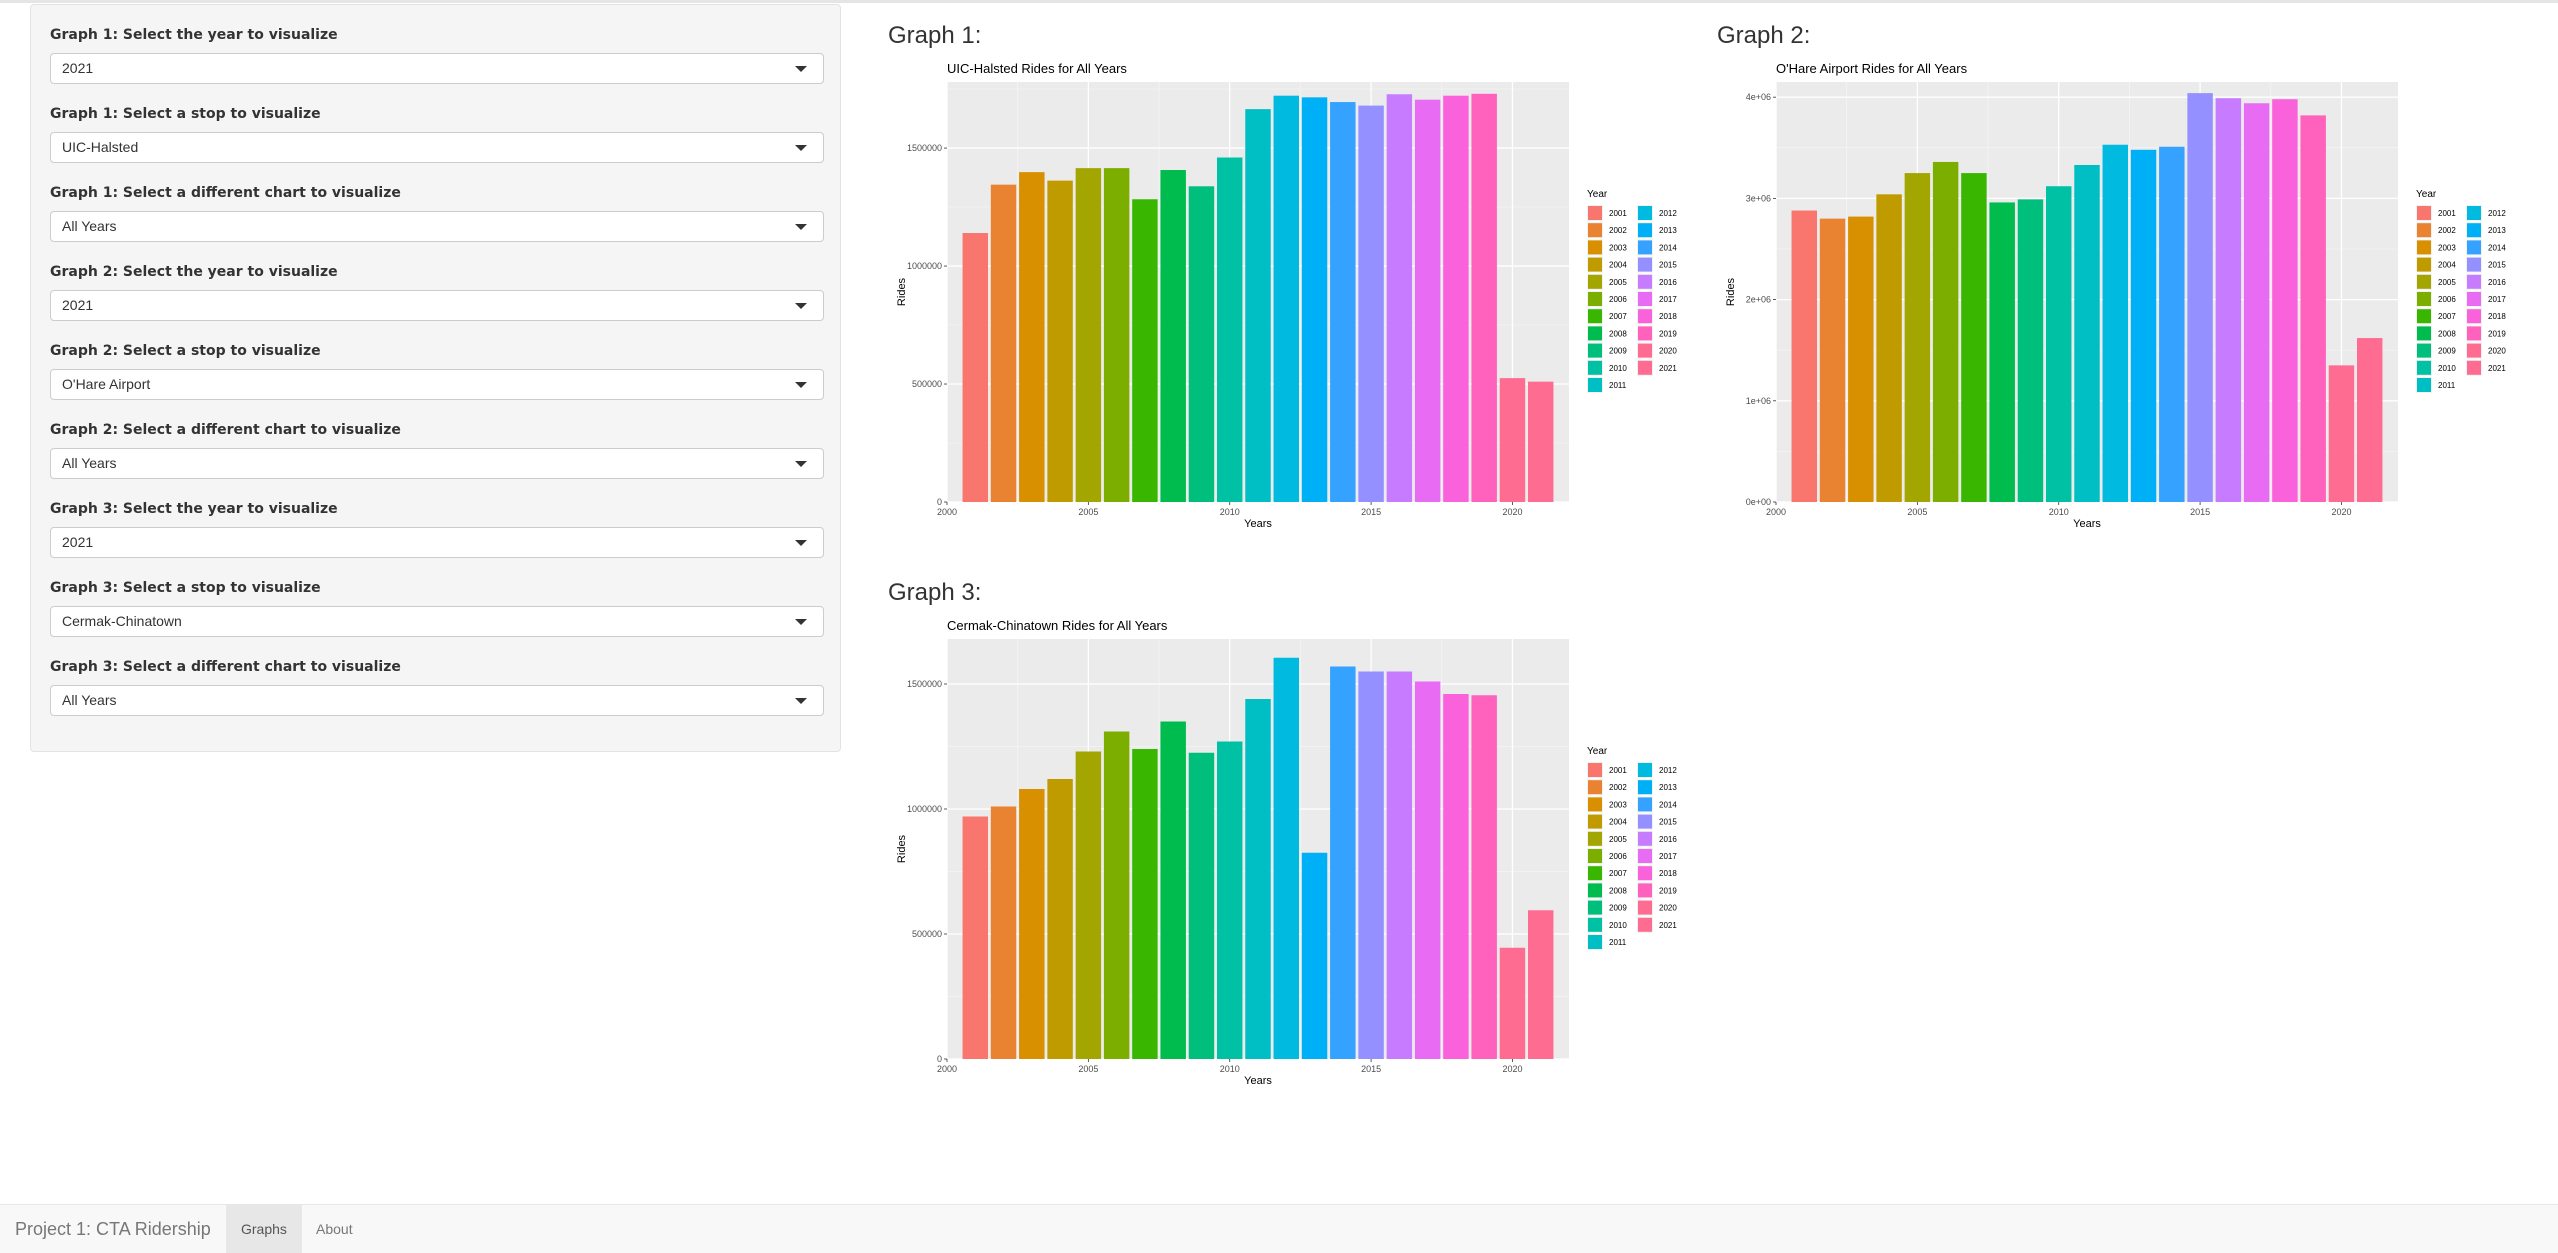 The image size is (2558, 1253). What do you see at coordinates (2447, 385) in the screenshot?
I see `legend-label: 2011` at bounding box center [2447, 385].